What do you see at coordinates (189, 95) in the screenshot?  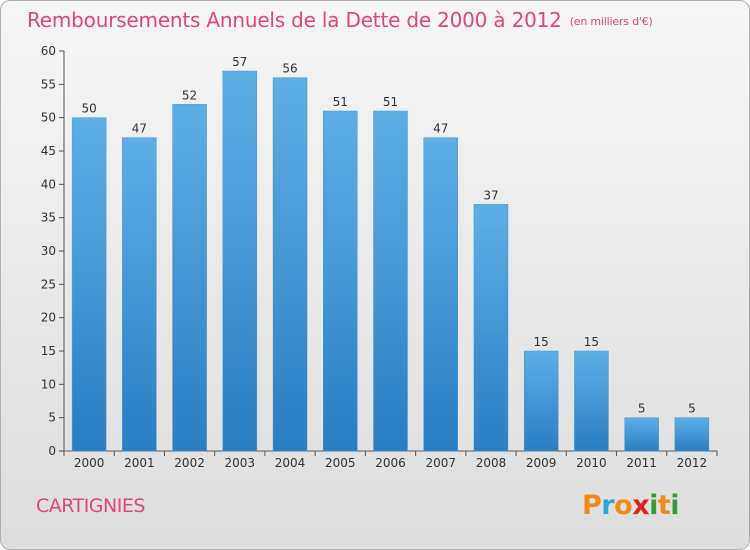 I see `bar-value-label: 52` at bounding box center [189, 95].